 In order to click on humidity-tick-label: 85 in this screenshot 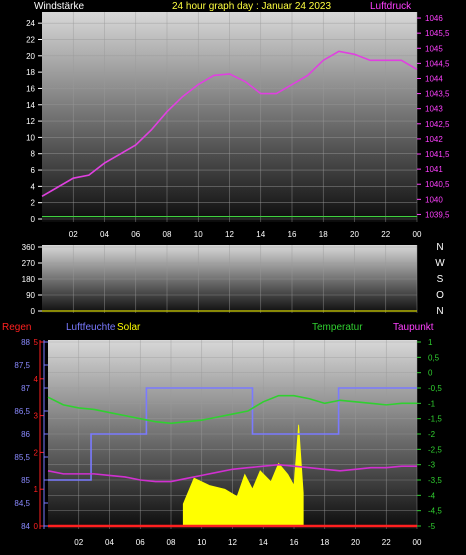, I will do `click(25, 480)`.